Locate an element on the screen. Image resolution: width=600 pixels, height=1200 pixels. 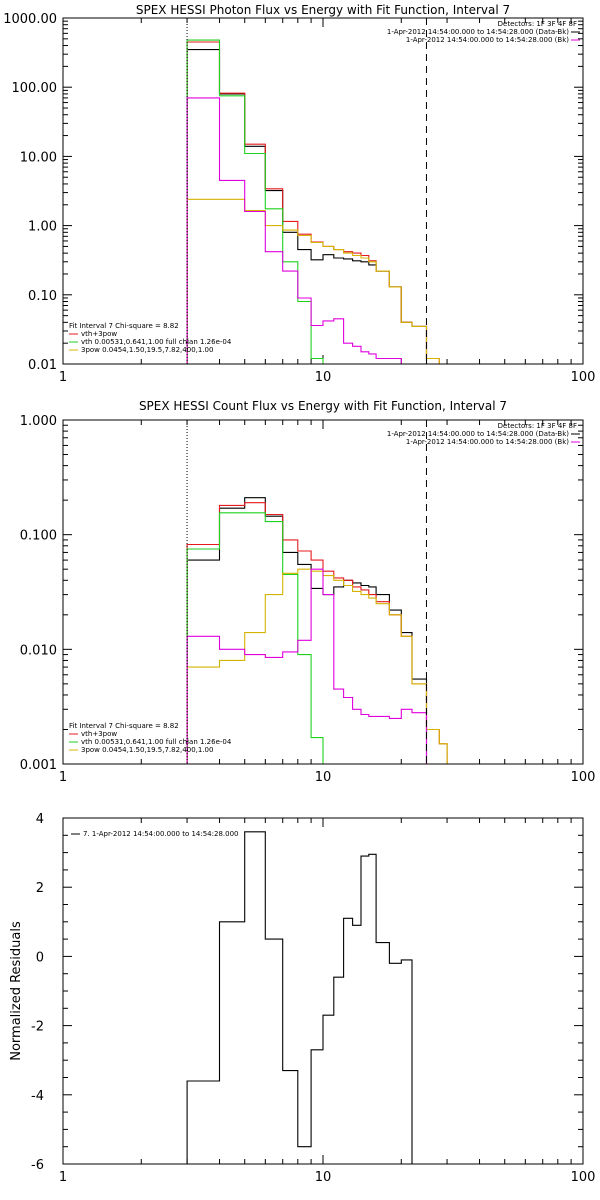
y-tick-label: 0 is located at coordinates (40, 957).